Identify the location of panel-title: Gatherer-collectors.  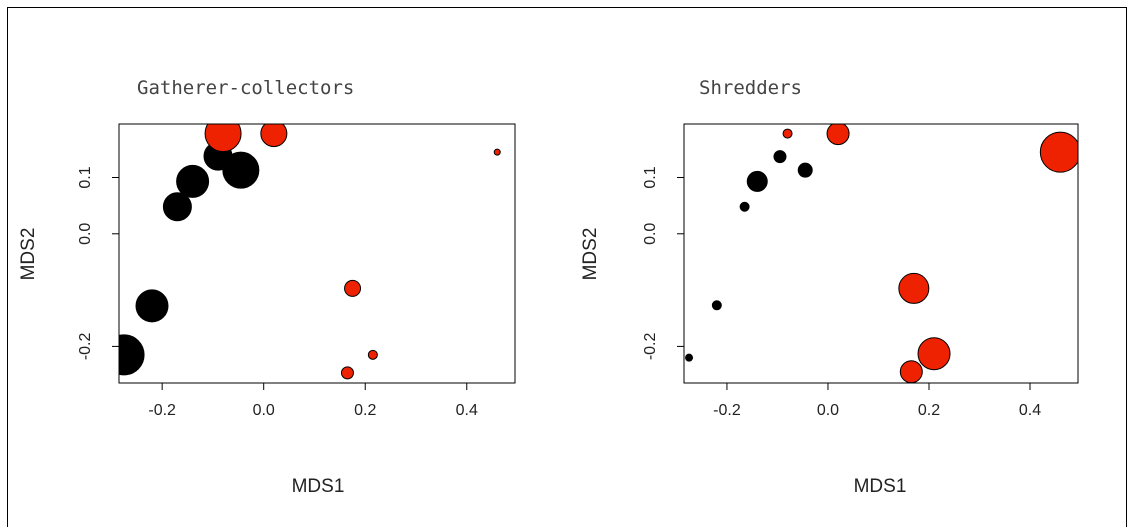
(245, 88).